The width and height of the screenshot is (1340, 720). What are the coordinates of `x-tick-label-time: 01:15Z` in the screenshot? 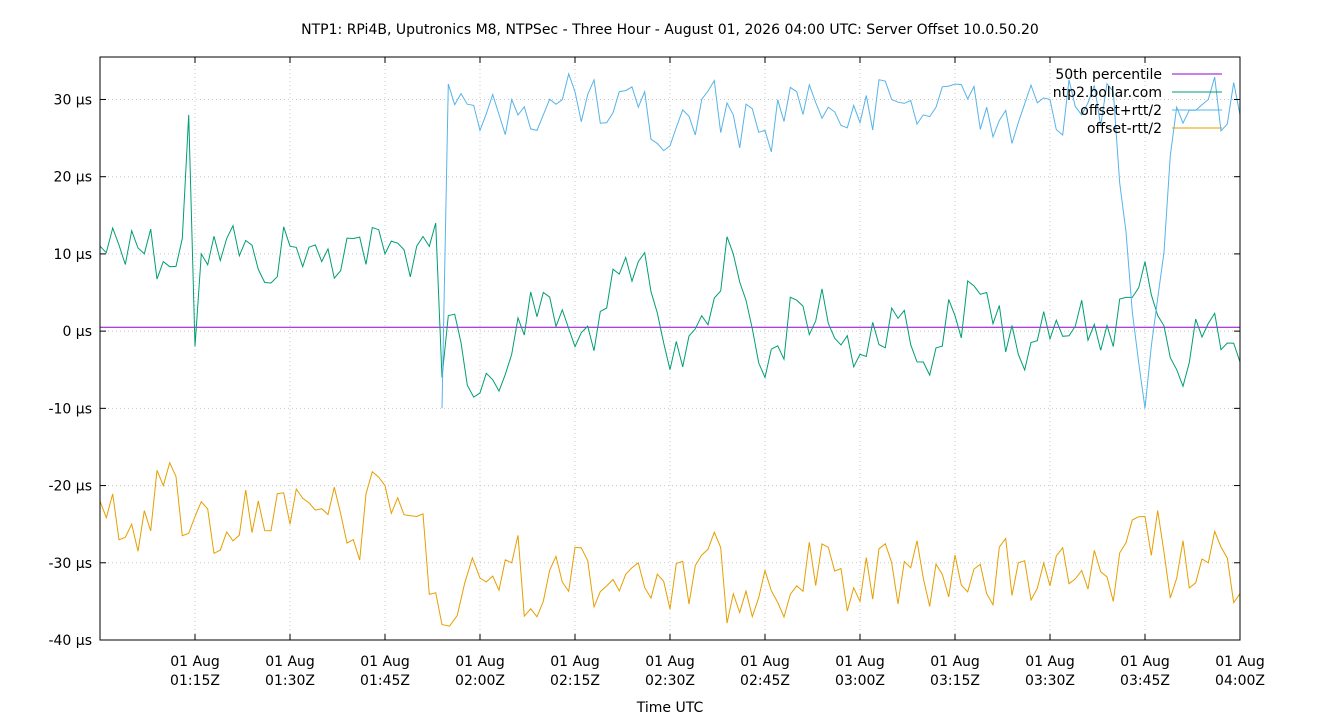 It's located at (195, 681).